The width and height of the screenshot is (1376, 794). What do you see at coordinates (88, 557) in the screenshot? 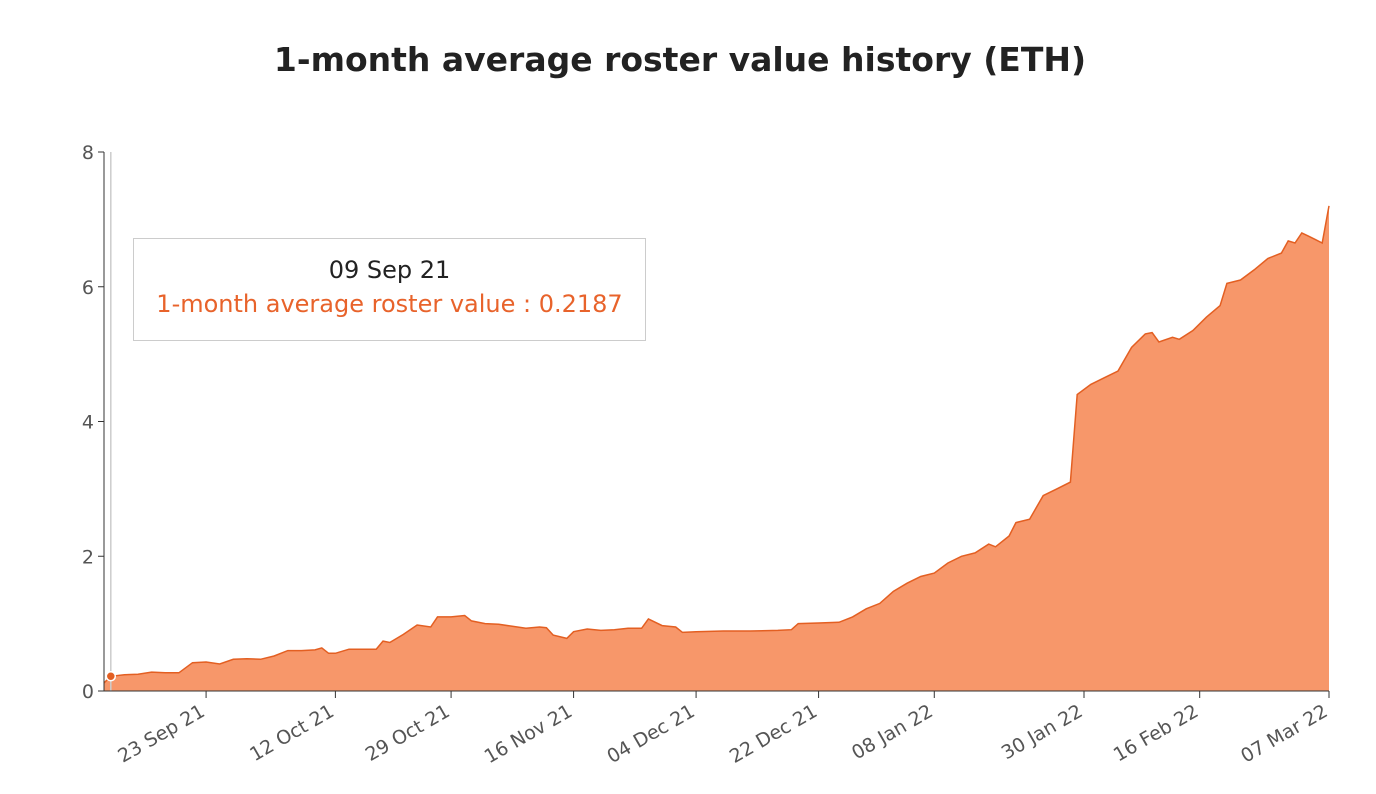
I see `y-tick-label: 2` at bounding box center [88, 557].